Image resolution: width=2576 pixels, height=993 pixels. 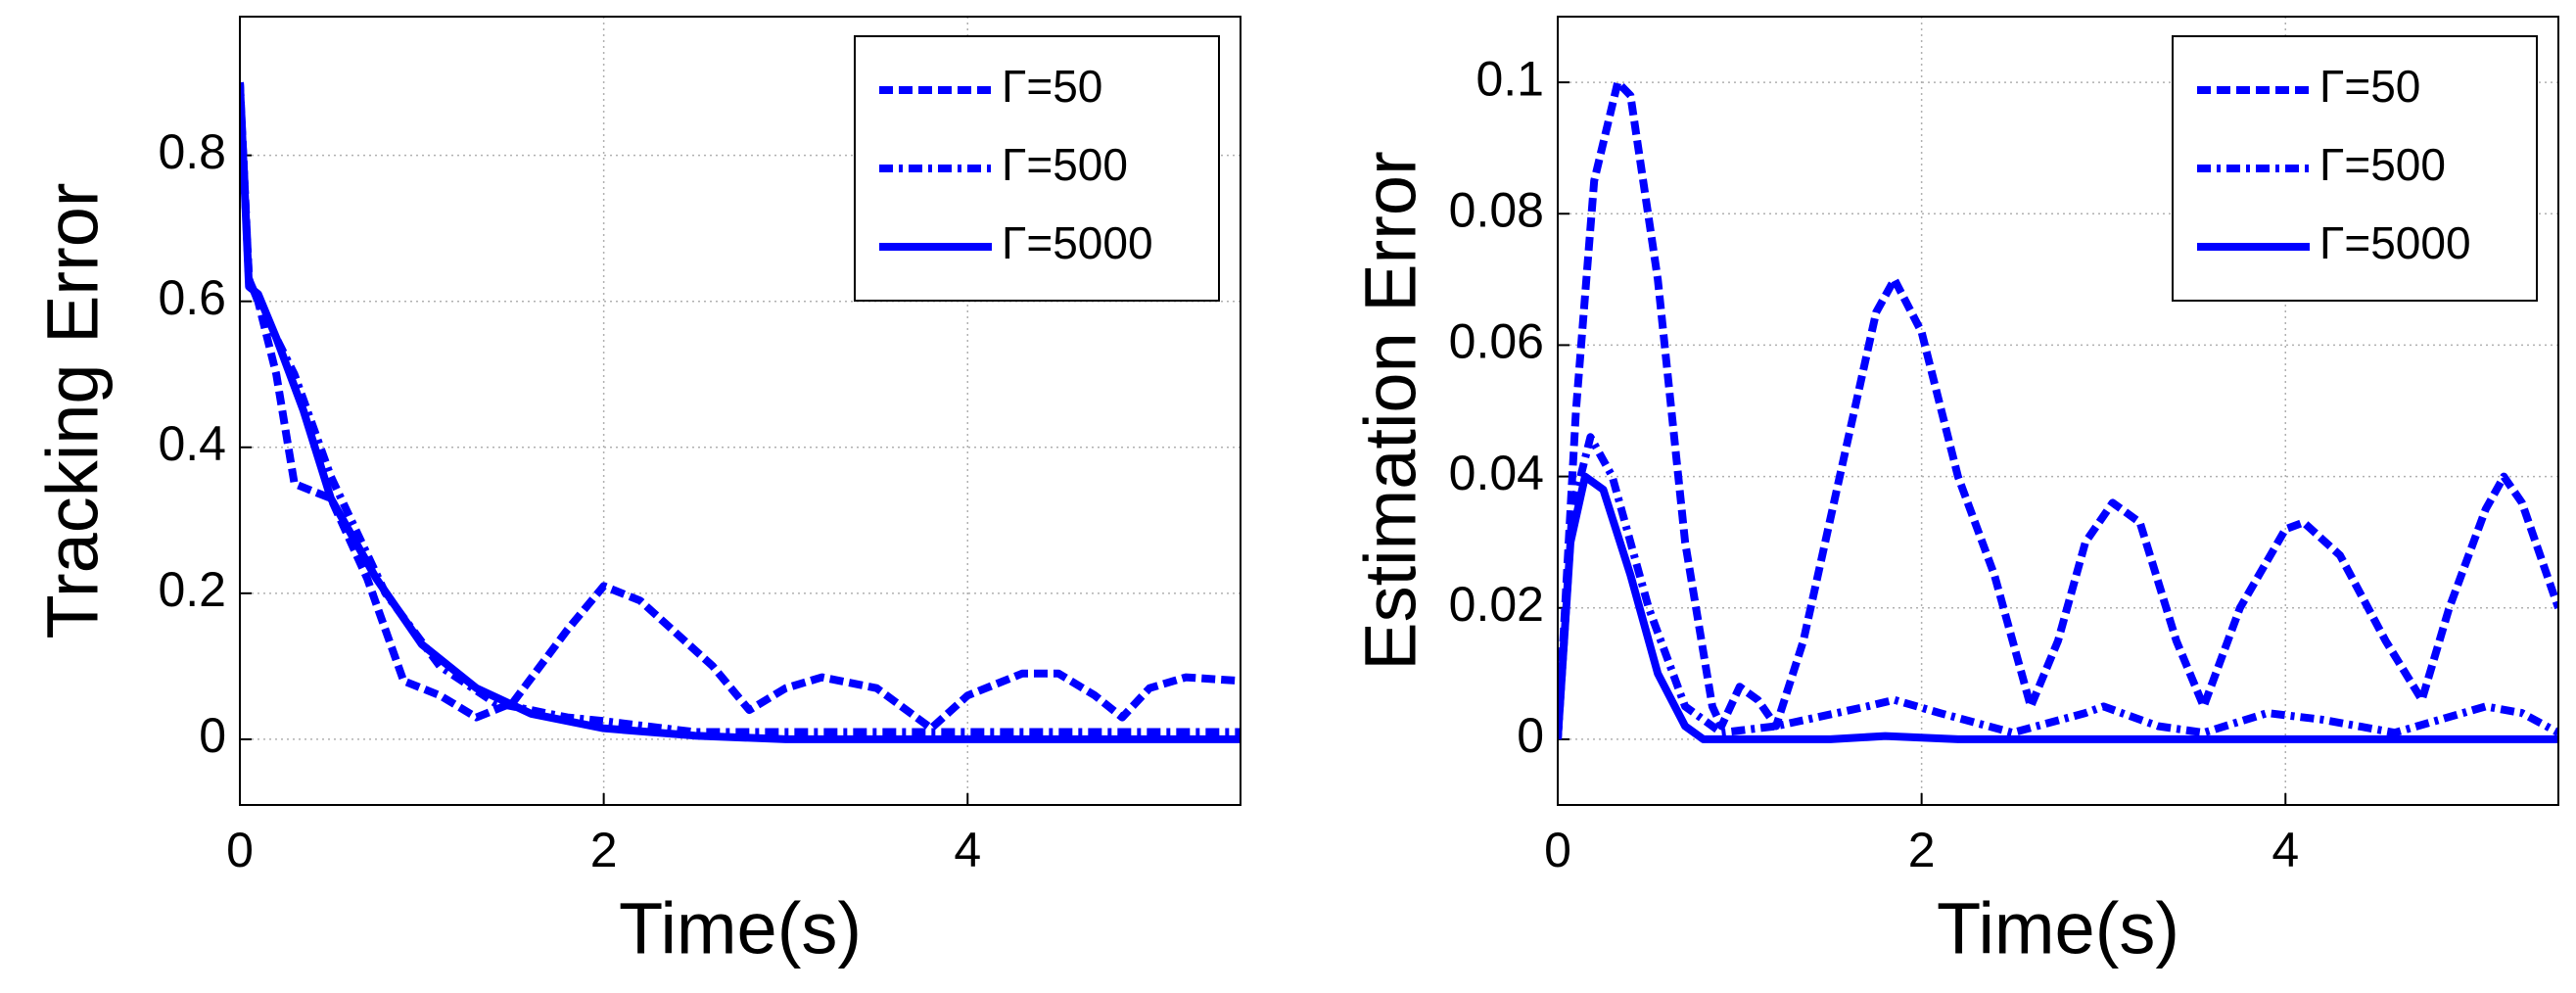 What do you see at coordinates (73, 410) in the screenshot?
I see `y-axis-label: Tracking Error` at bounding box center [73, 410].